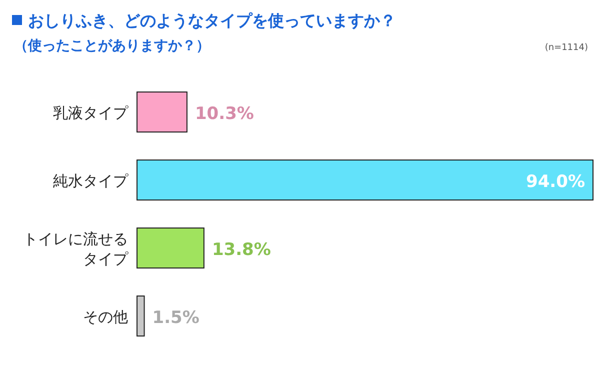 The image size is (600, 380). I want to click on y-tick-label: 純水タイプ, so click(91, 181).